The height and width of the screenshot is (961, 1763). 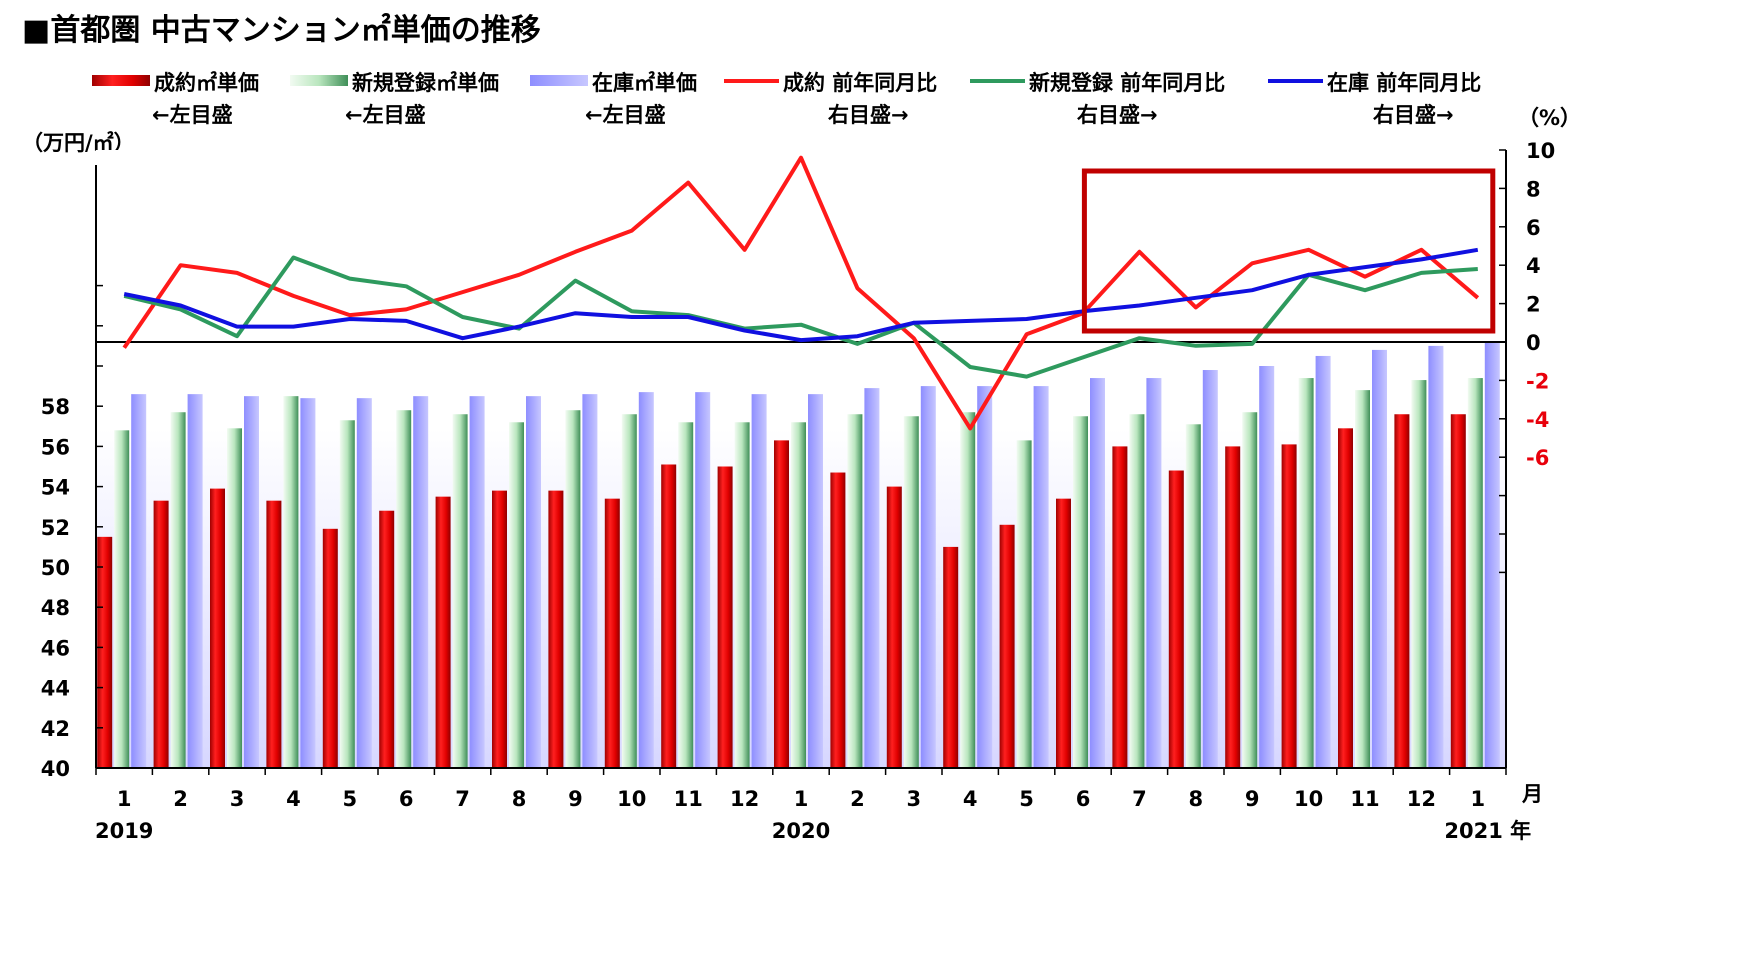 I want to click on month-label: 4, so click(x=970, y=799).